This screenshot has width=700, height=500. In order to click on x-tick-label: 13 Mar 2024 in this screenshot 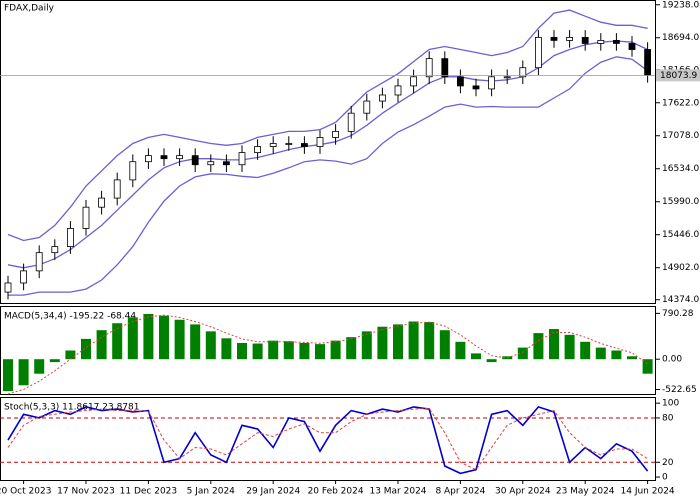, I will do `click(397, 492)`.